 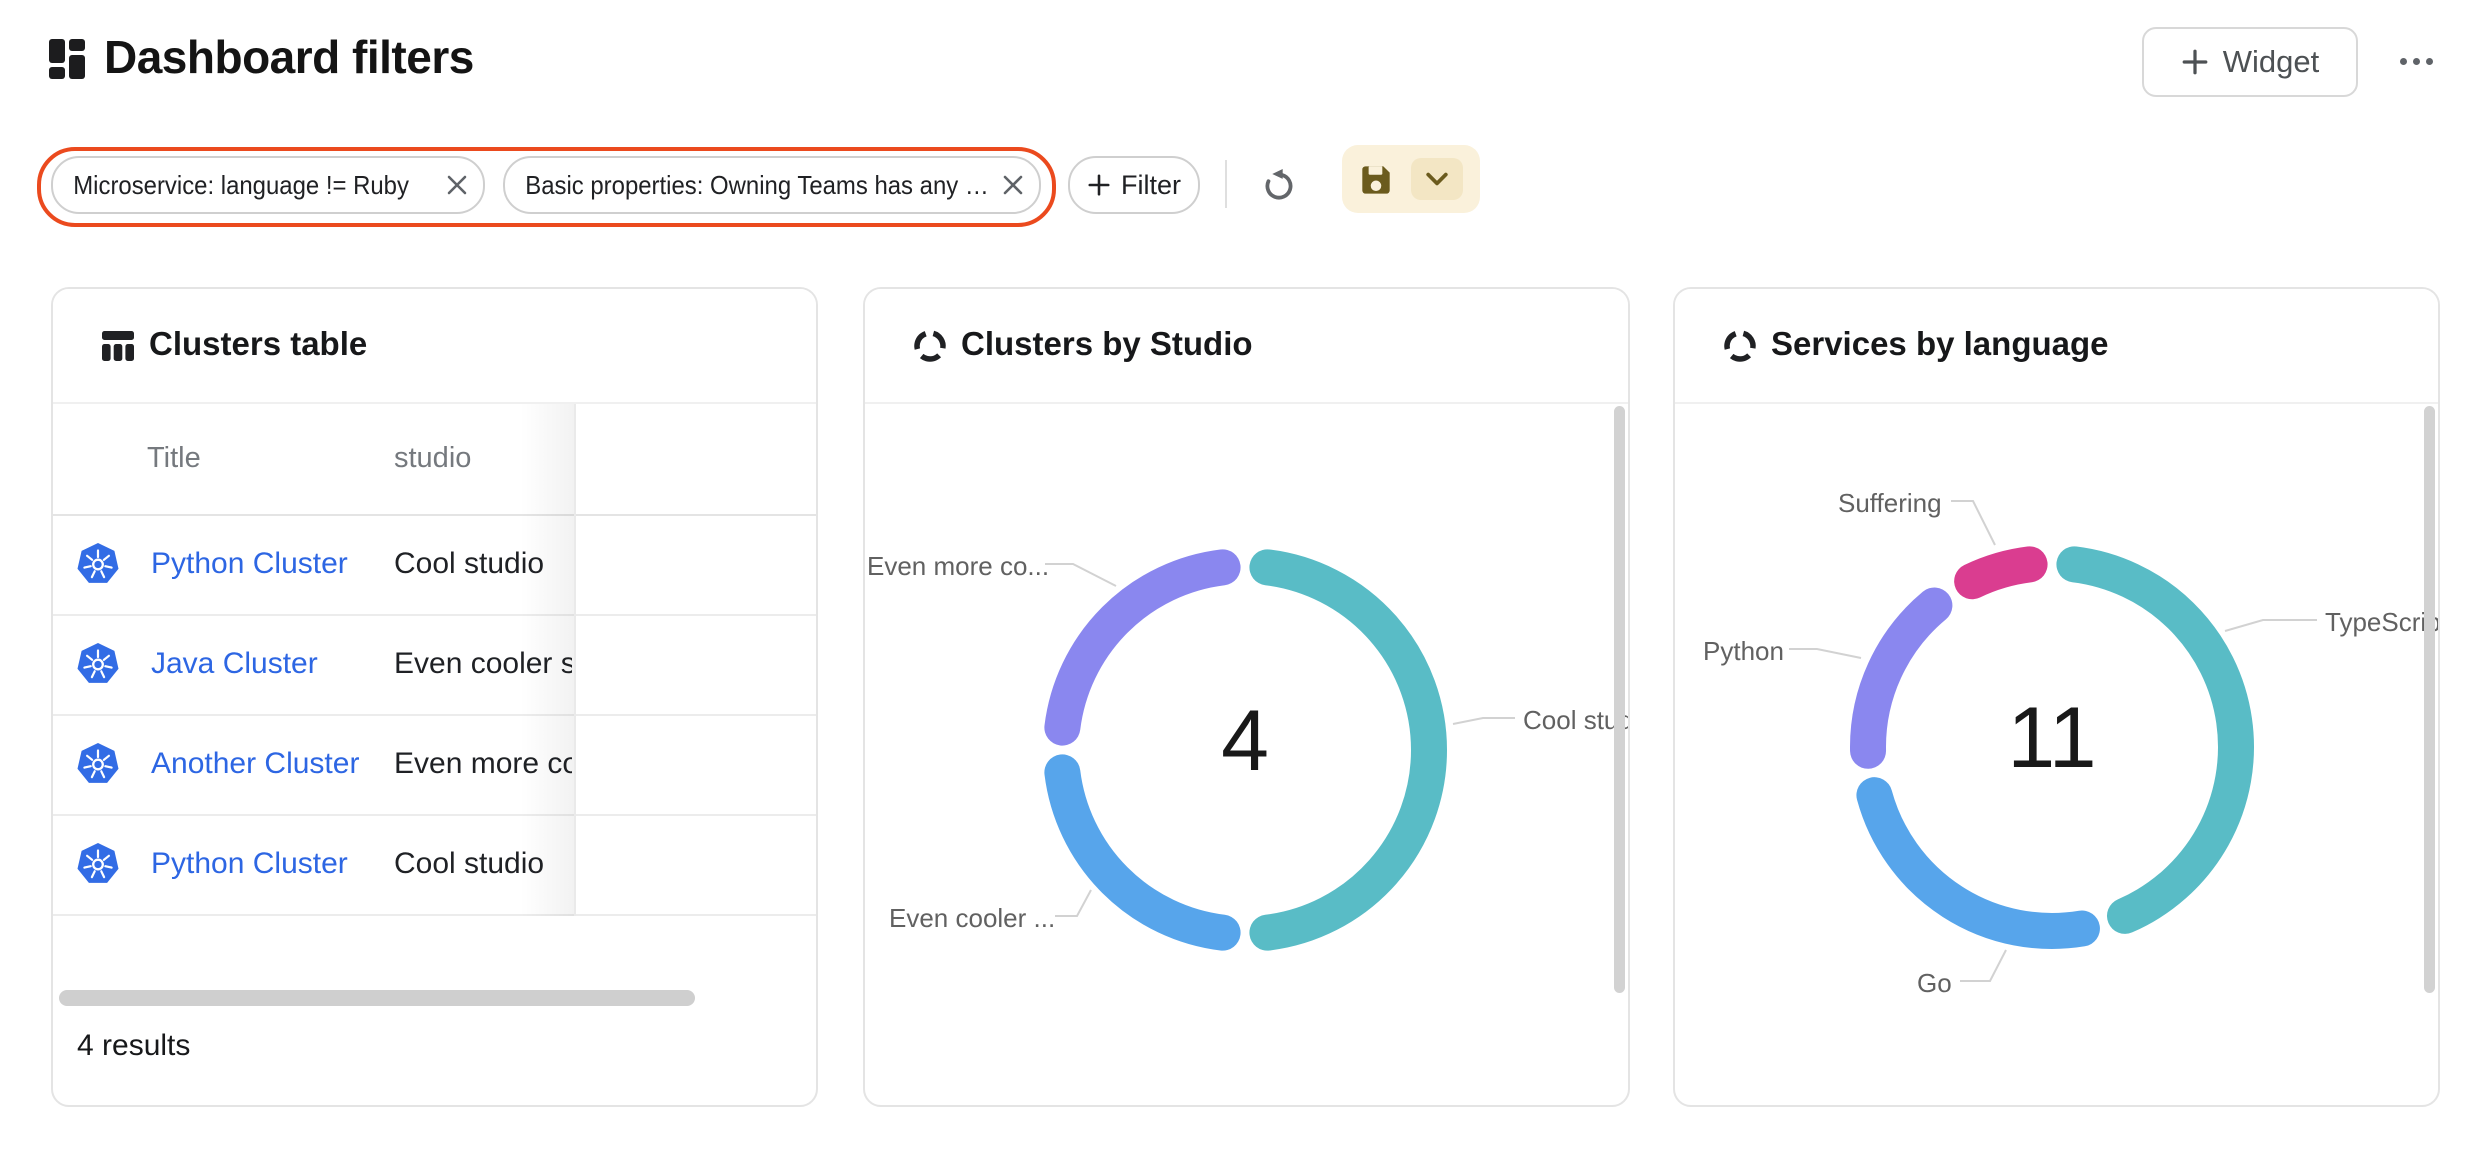 What do you see at coordinates (289, 57) in the screenshot?
I see `page-title: Dashboard filters` at bounding box center [289, 57].